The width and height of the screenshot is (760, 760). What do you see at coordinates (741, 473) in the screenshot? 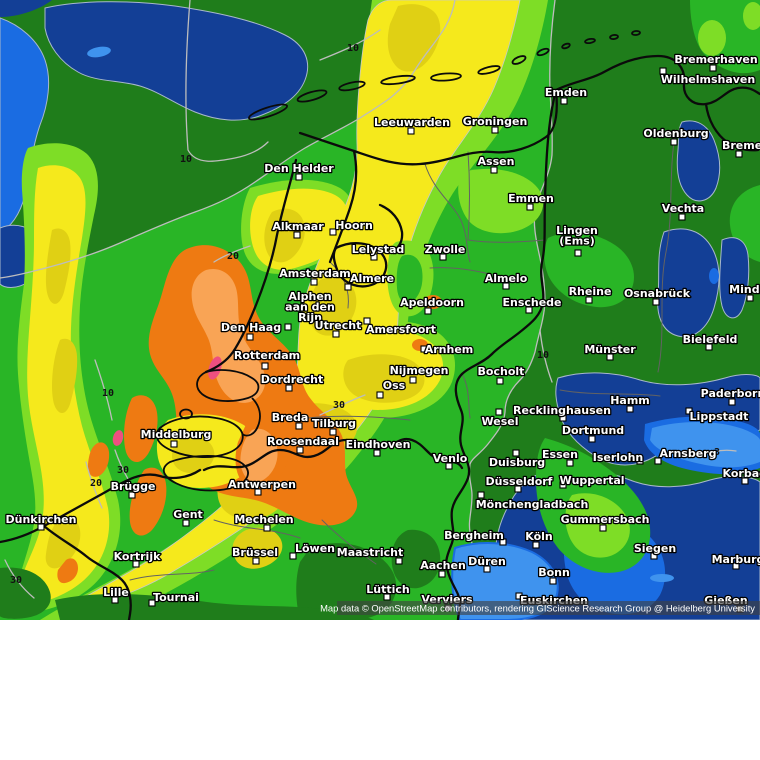
I see `city-label: Korbach` at bounding box center [741, 473].